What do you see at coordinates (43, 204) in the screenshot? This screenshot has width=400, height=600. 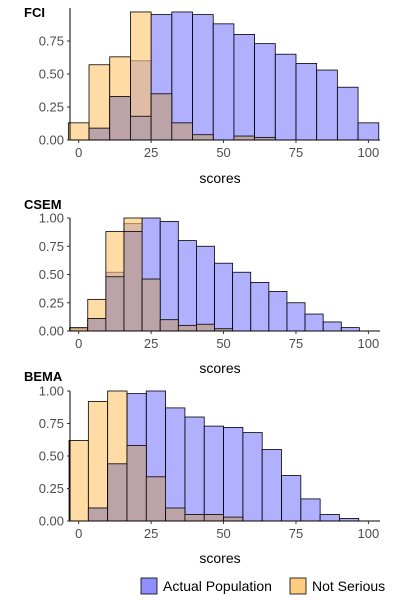 I see `panel-title: CSEM` at bounding box center [43, 204].